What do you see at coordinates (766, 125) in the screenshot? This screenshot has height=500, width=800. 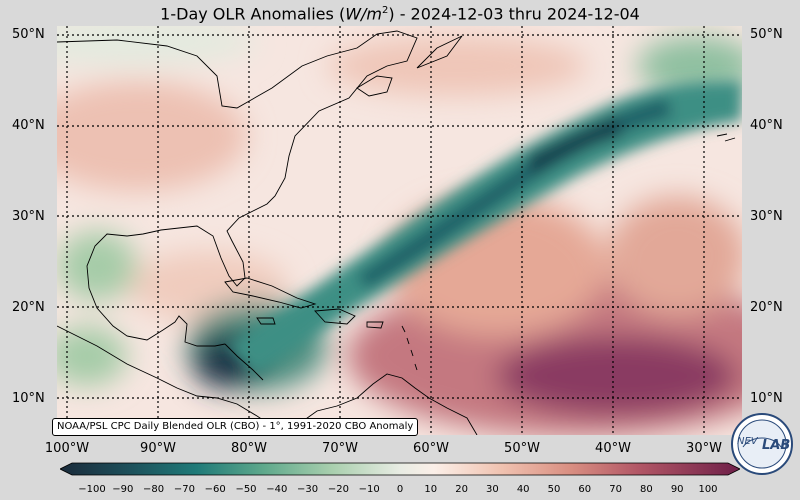 I see `lat-label-40-right: 40°N` at bounding box center [766, 125].